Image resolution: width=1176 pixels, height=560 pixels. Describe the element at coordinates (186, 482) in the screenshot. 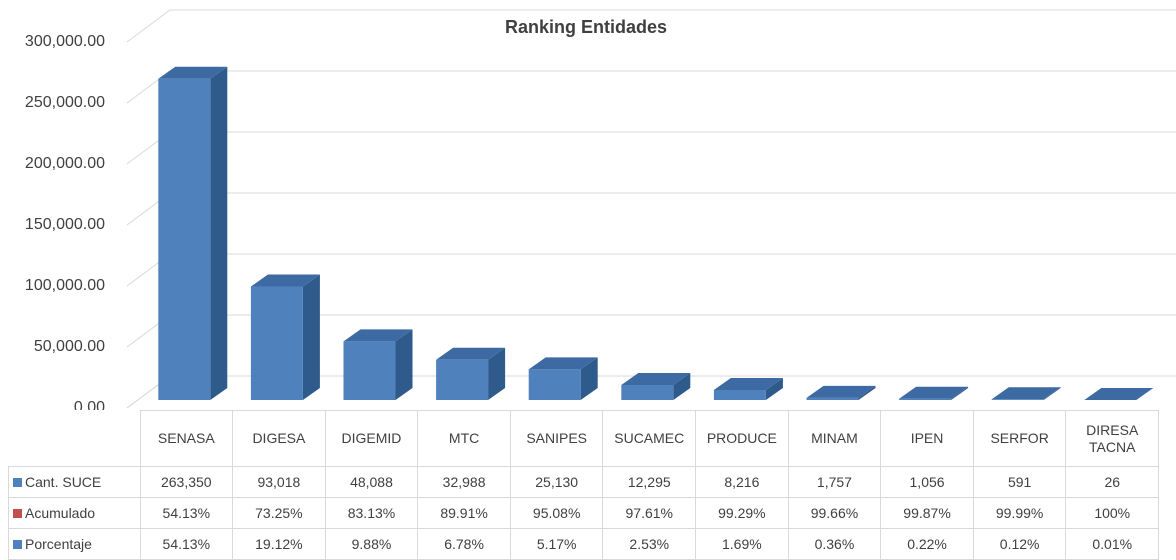

I see `value-label: 263,350` at that location.